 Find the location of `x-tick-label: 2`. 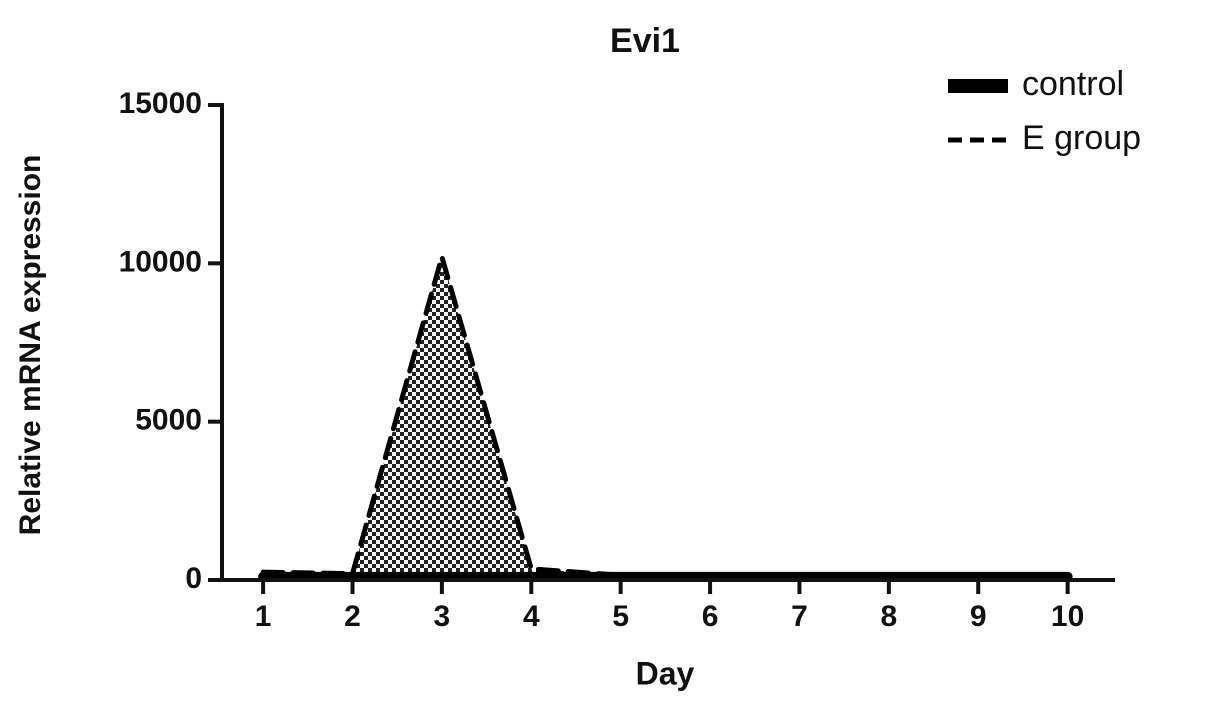

x-tick-label: 2 is located at coordinates (352, 616).